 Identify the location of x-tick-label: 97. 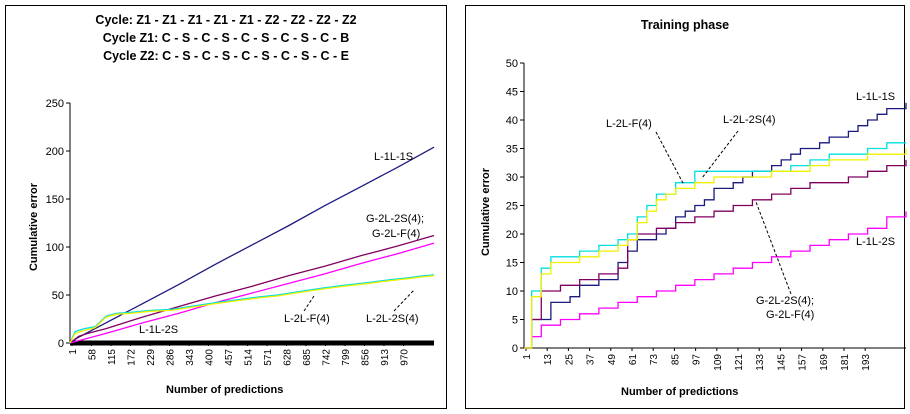
(697, 360).